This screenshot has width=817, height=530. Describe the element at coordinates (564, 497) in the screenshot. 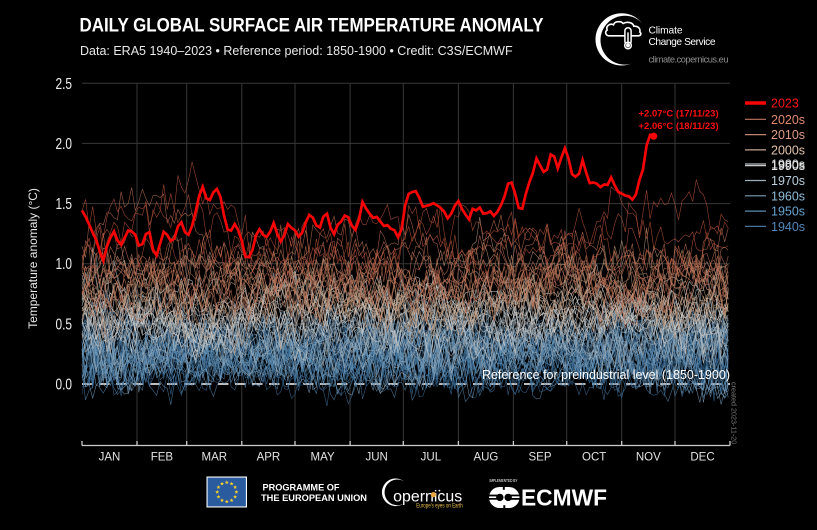

I see `svg-text: ECMWF` at that location.